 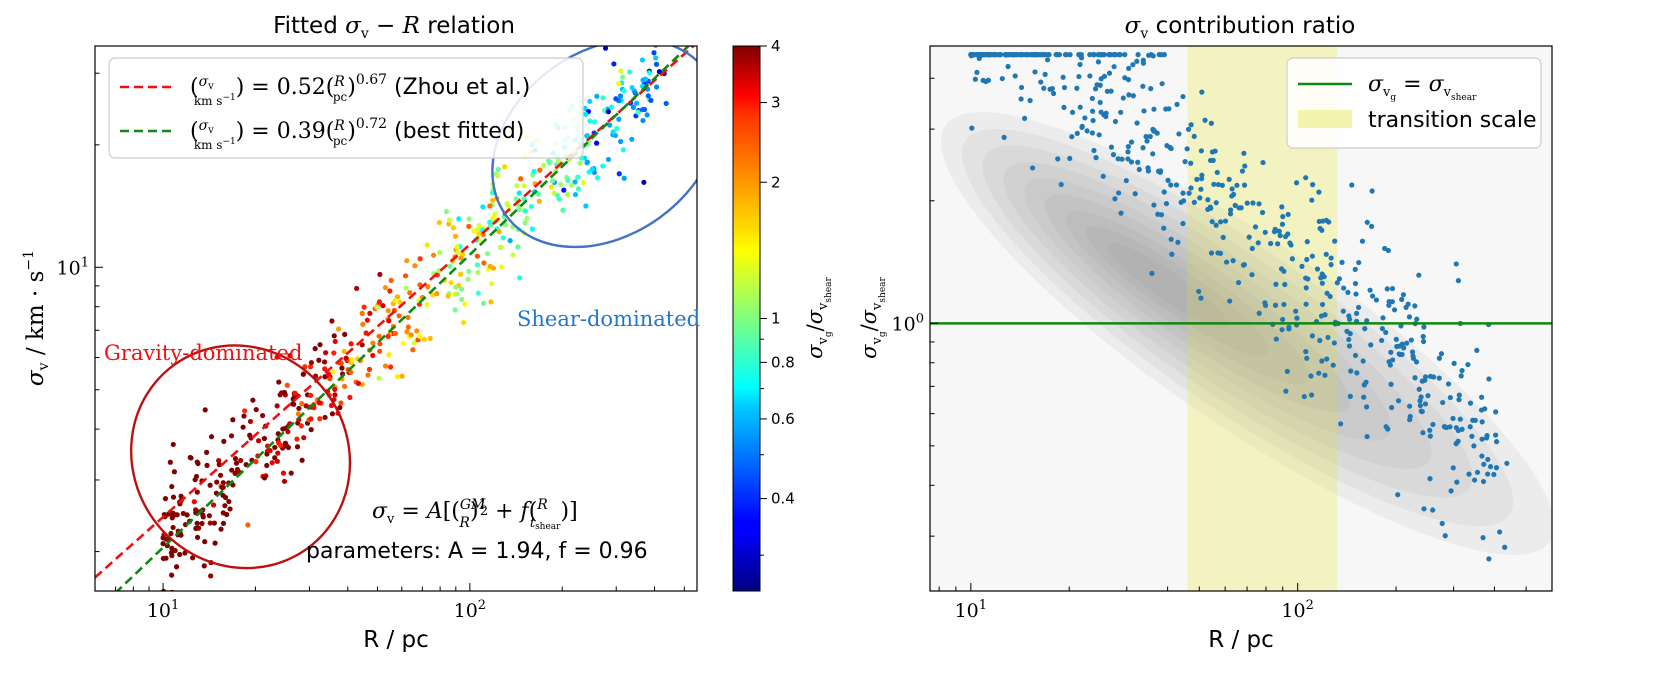 What do you see at coordinates (240, 457) in the screenshot?
I see `gravity-dominated-ellipse` at bounding box center [240, 457].